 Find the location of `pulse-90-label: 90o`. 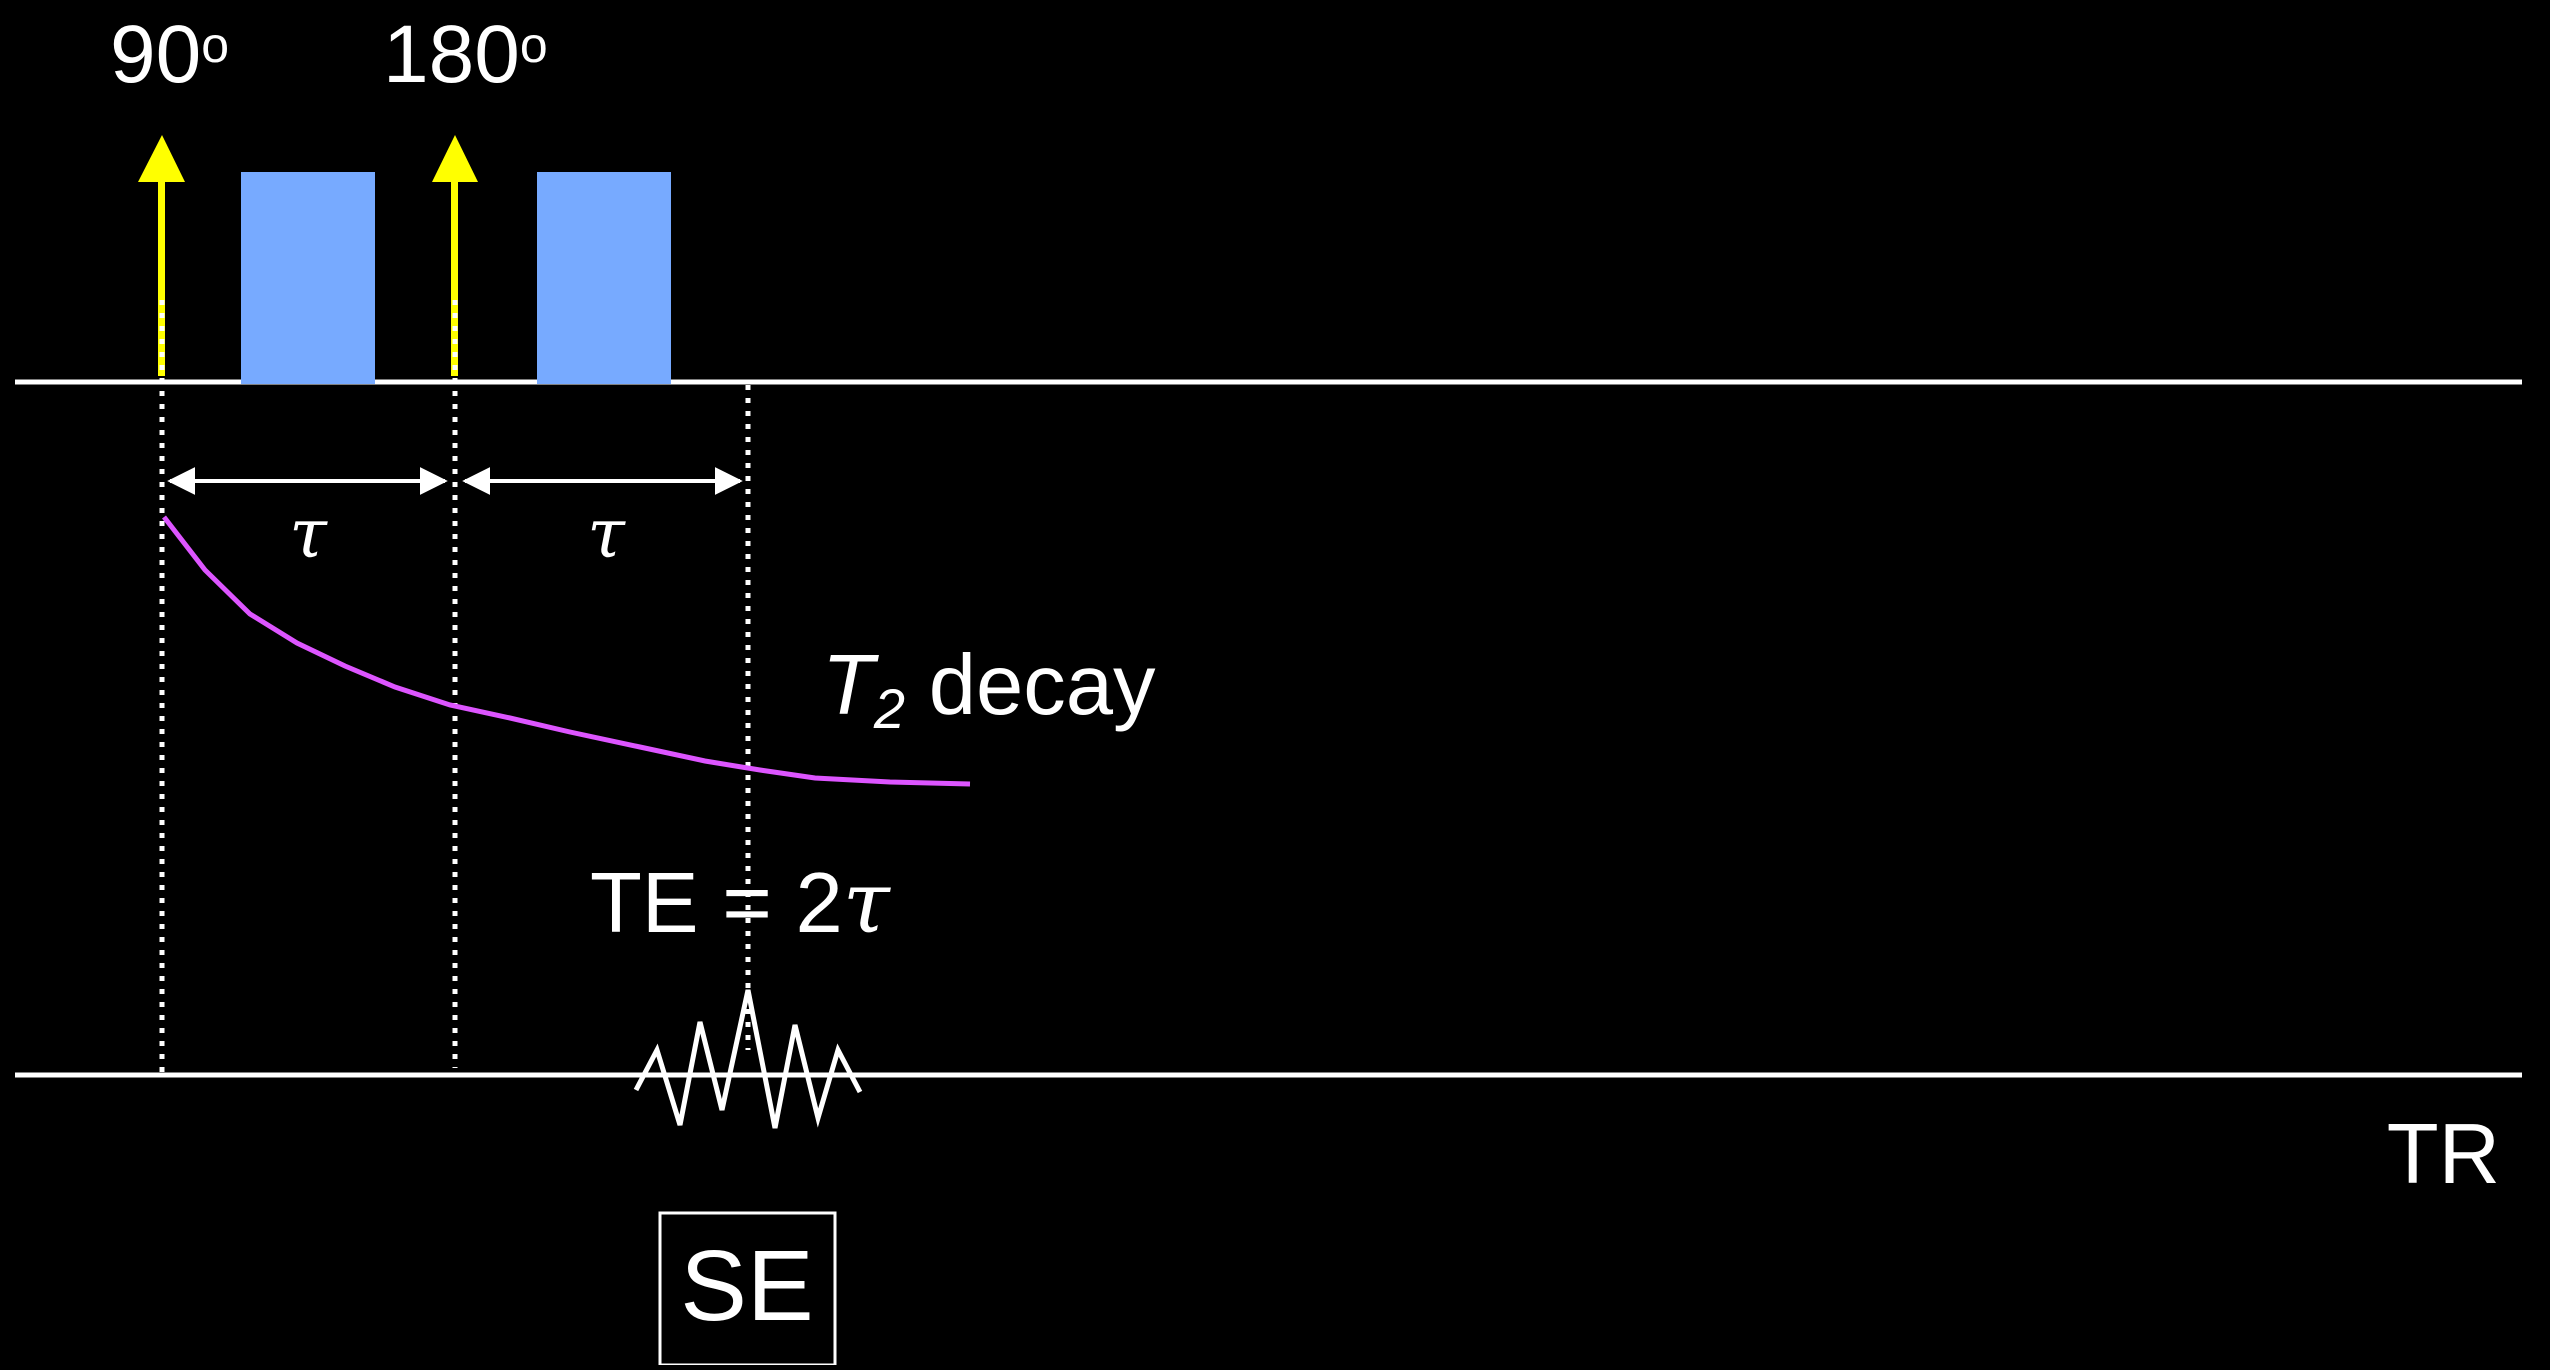

pulse-90-label: 90o is located at coordinates (169, 54).